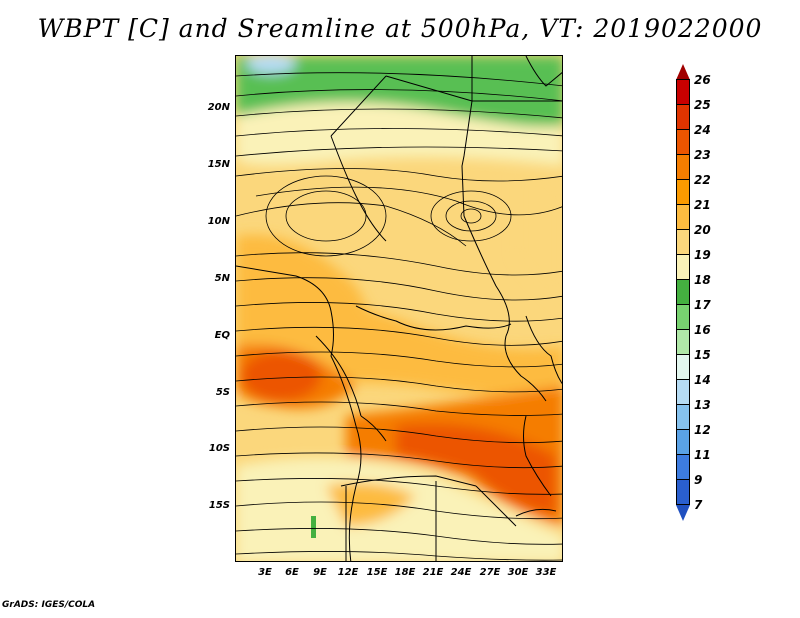  Describe the element at coordinates (702, 330) in the screenshot. I see `colorbar-label: 16` at that location.